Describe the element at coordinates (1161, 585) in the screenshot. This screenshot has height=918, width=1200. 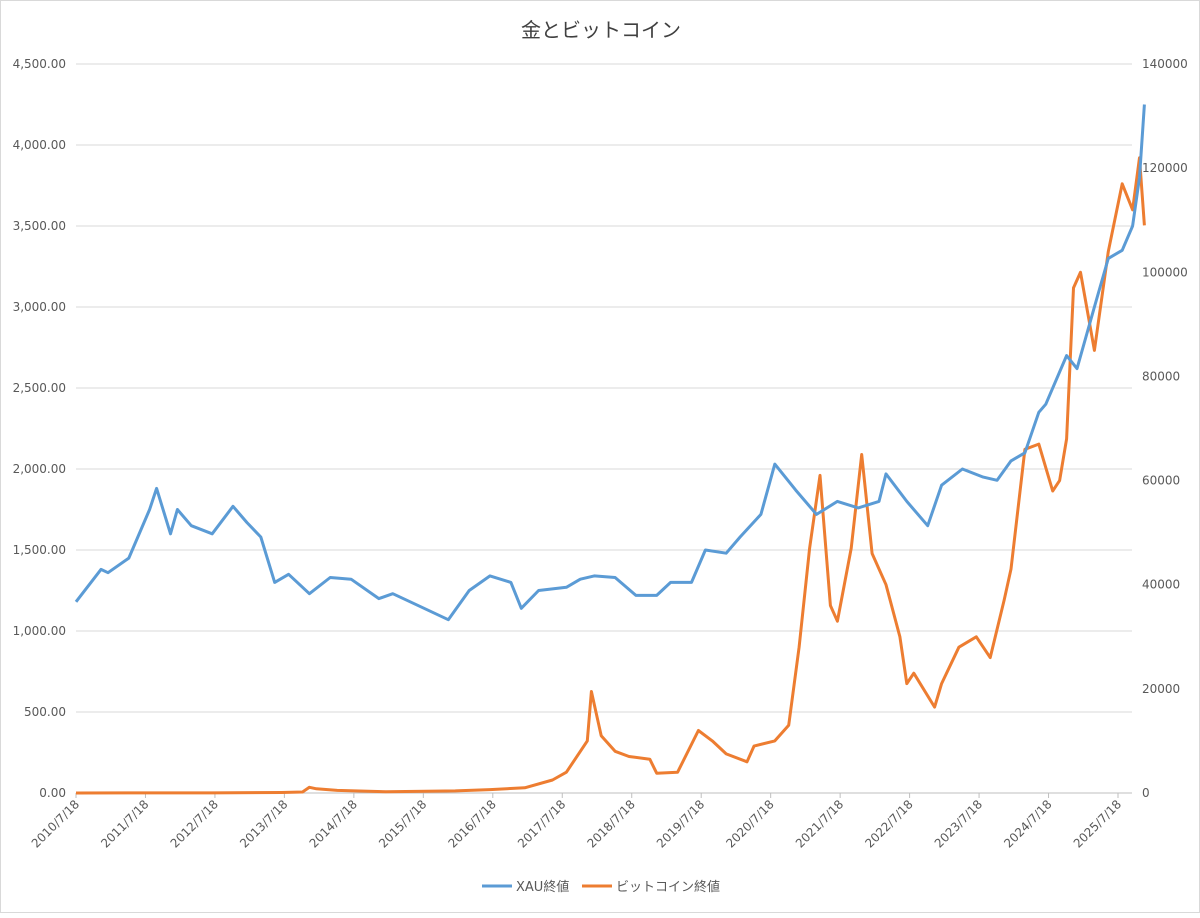
I see `right-tick-label: 40000` at that location.